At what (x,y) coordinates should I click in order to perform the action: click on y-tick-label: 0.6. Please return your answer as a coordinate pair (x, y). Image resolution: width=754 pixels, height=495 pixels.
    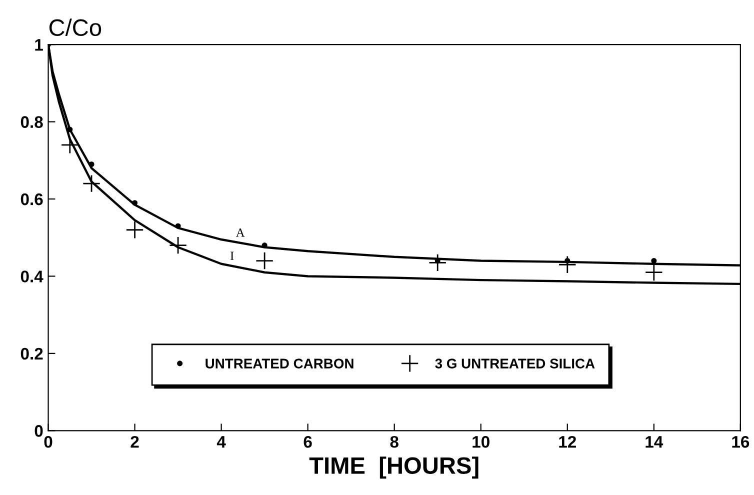
    Looking at the image, I should click on (31, 199).